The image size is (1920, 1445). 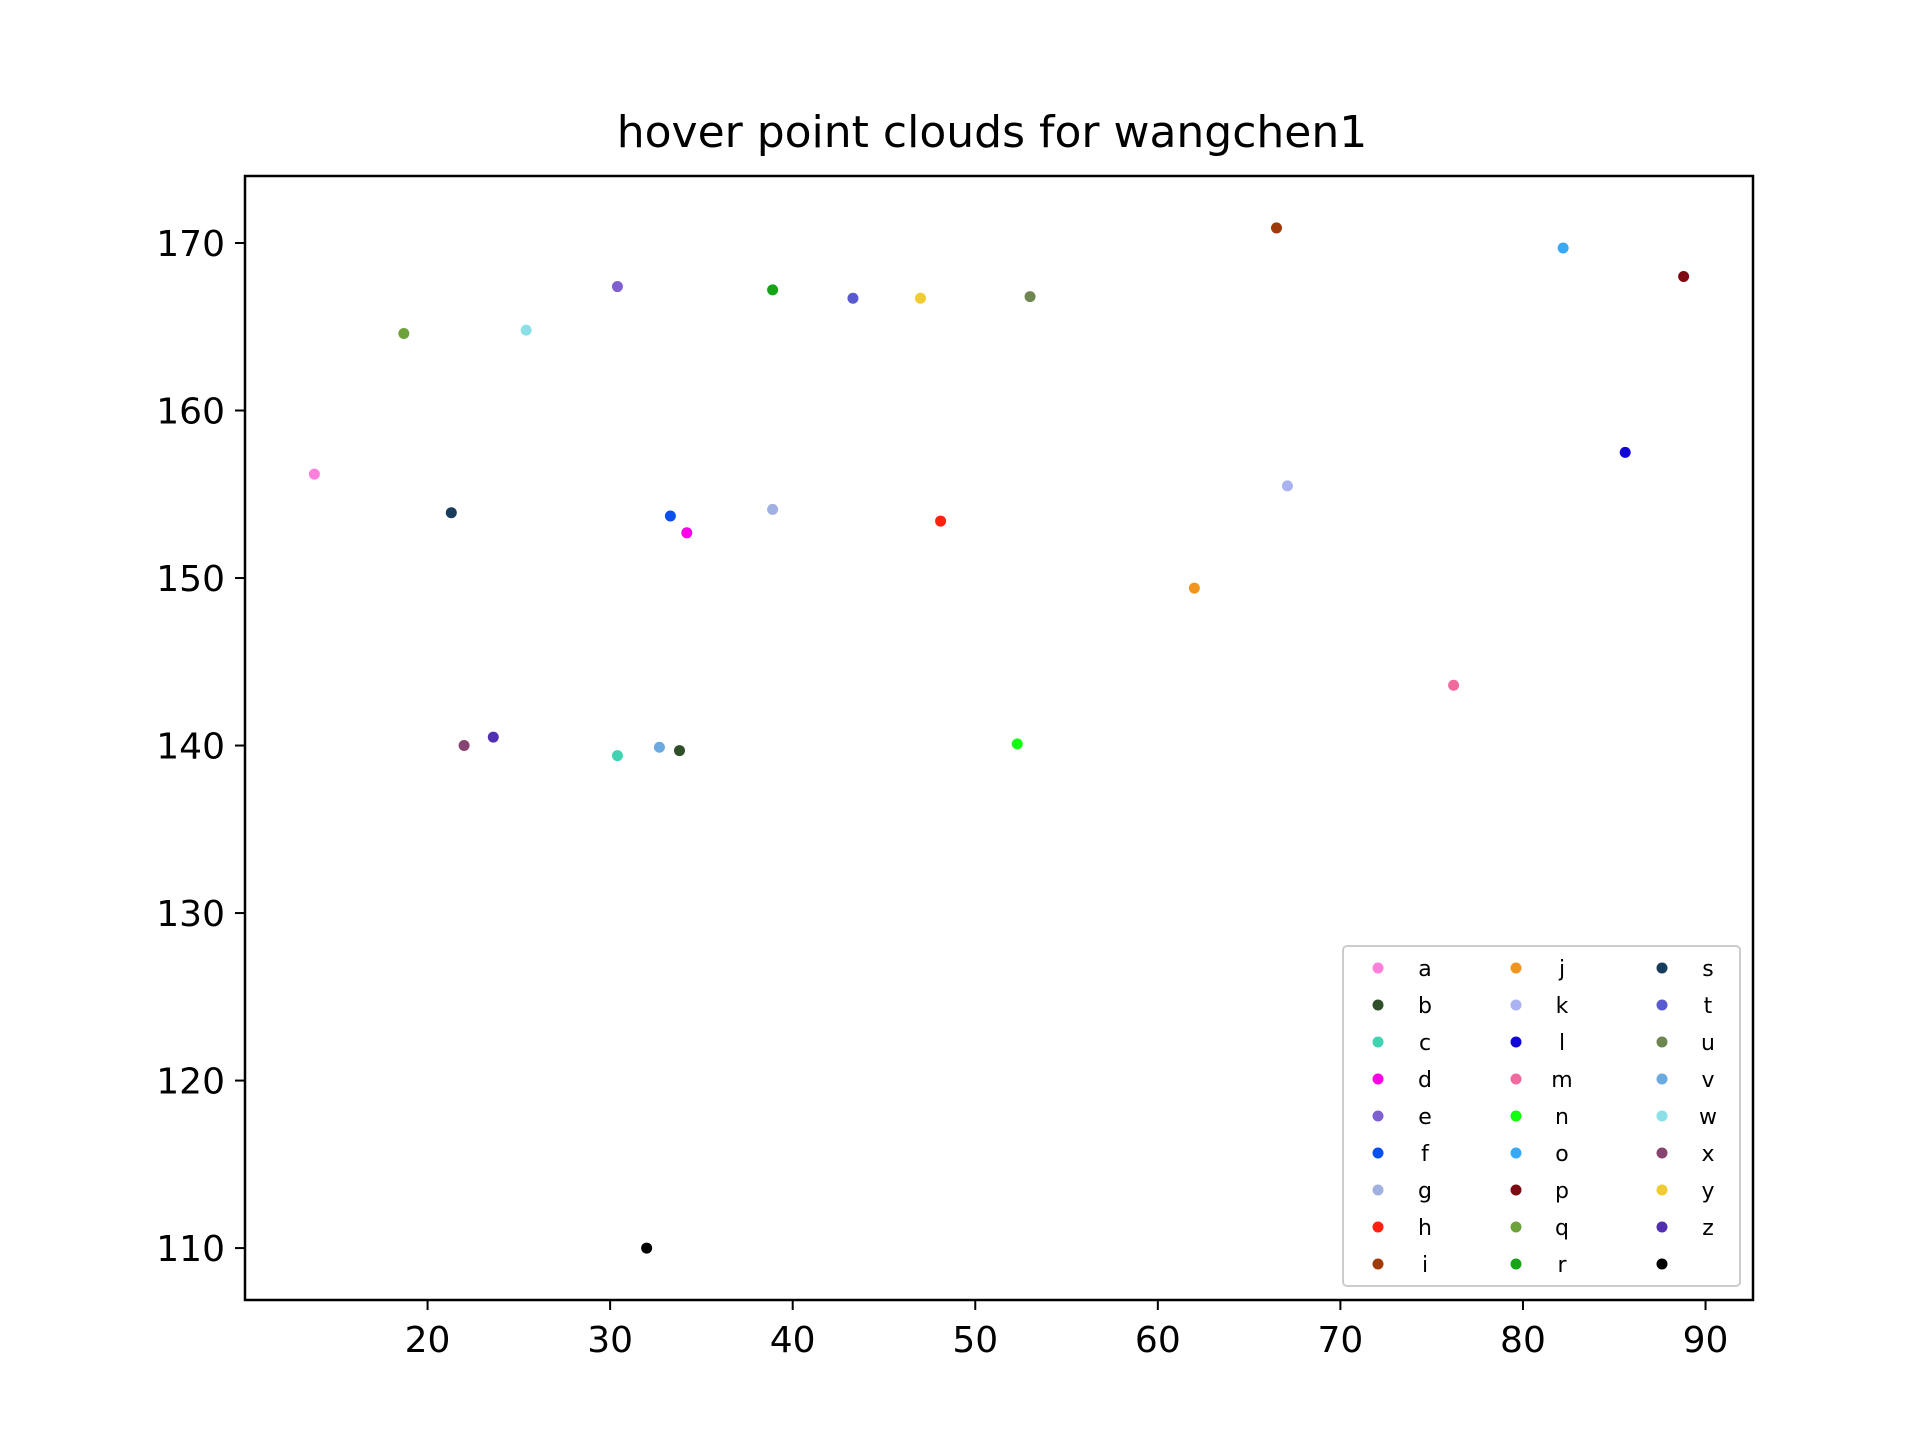 What do you see at coordinates (1561, 1080) in the screenshot?
I see `legend-label: m` at bounding box center [1561, 1080].